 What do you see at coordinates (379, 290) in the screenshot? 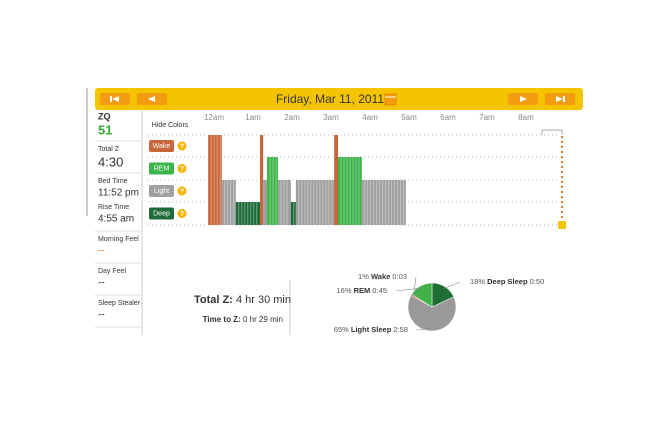
I see `pie-duration: 0:45` at bounding box center [379, 290].